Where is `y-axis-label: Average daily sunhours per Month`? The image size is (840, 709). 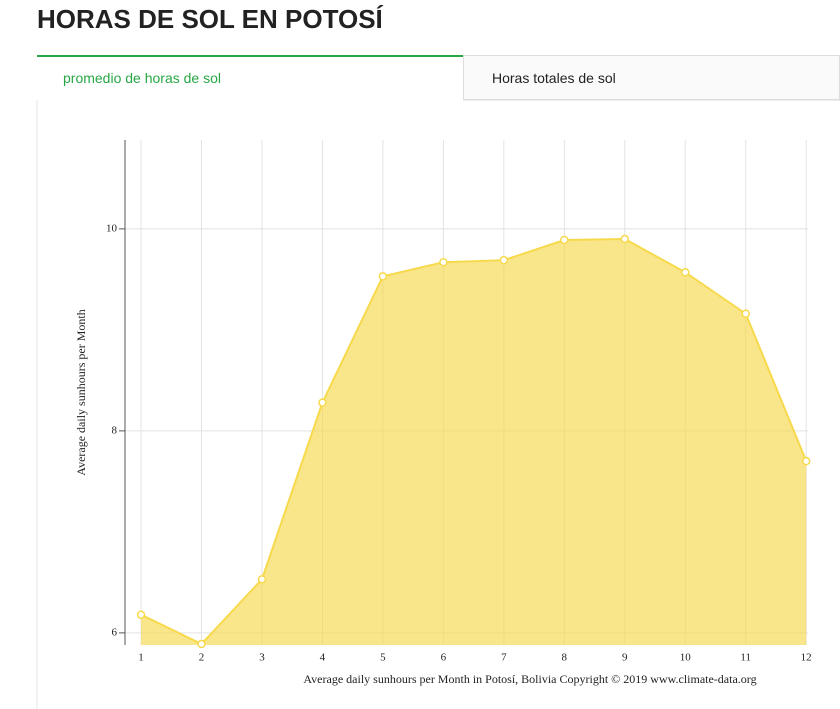 y-axis-label: Average daily sunhours per Month is located at coordinates (81, 392).